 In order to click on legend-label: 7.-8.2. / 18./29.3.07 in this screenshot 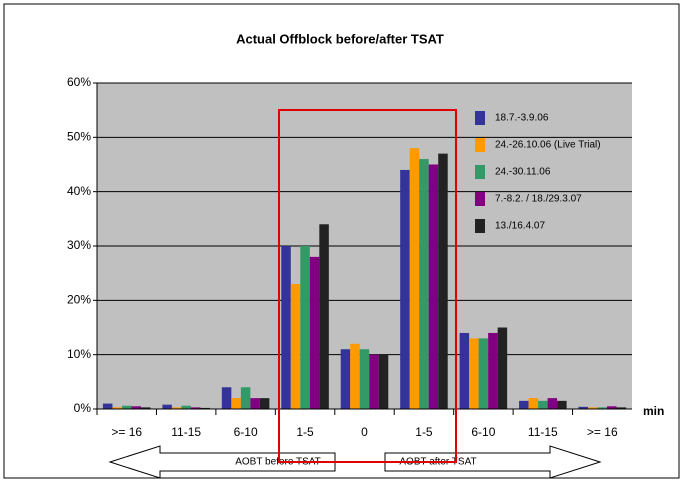, I will do `click(538, 199)`.